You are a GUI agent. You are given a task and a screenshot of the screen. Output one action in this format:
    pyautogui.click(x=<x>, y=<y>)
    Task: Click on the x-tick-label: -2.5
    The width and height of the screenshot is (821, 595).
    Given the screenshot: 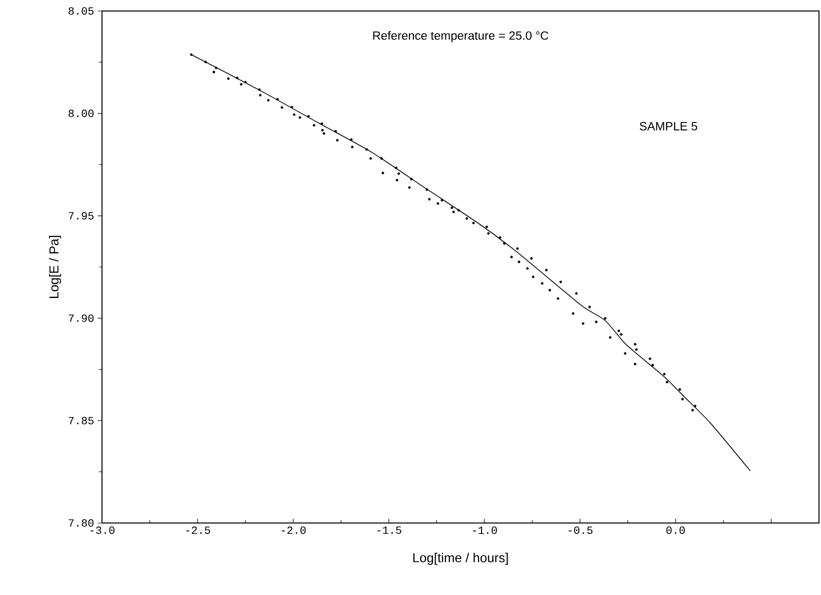 What is the action you would take?
    pyautogui.click(x=198, y=530)
    